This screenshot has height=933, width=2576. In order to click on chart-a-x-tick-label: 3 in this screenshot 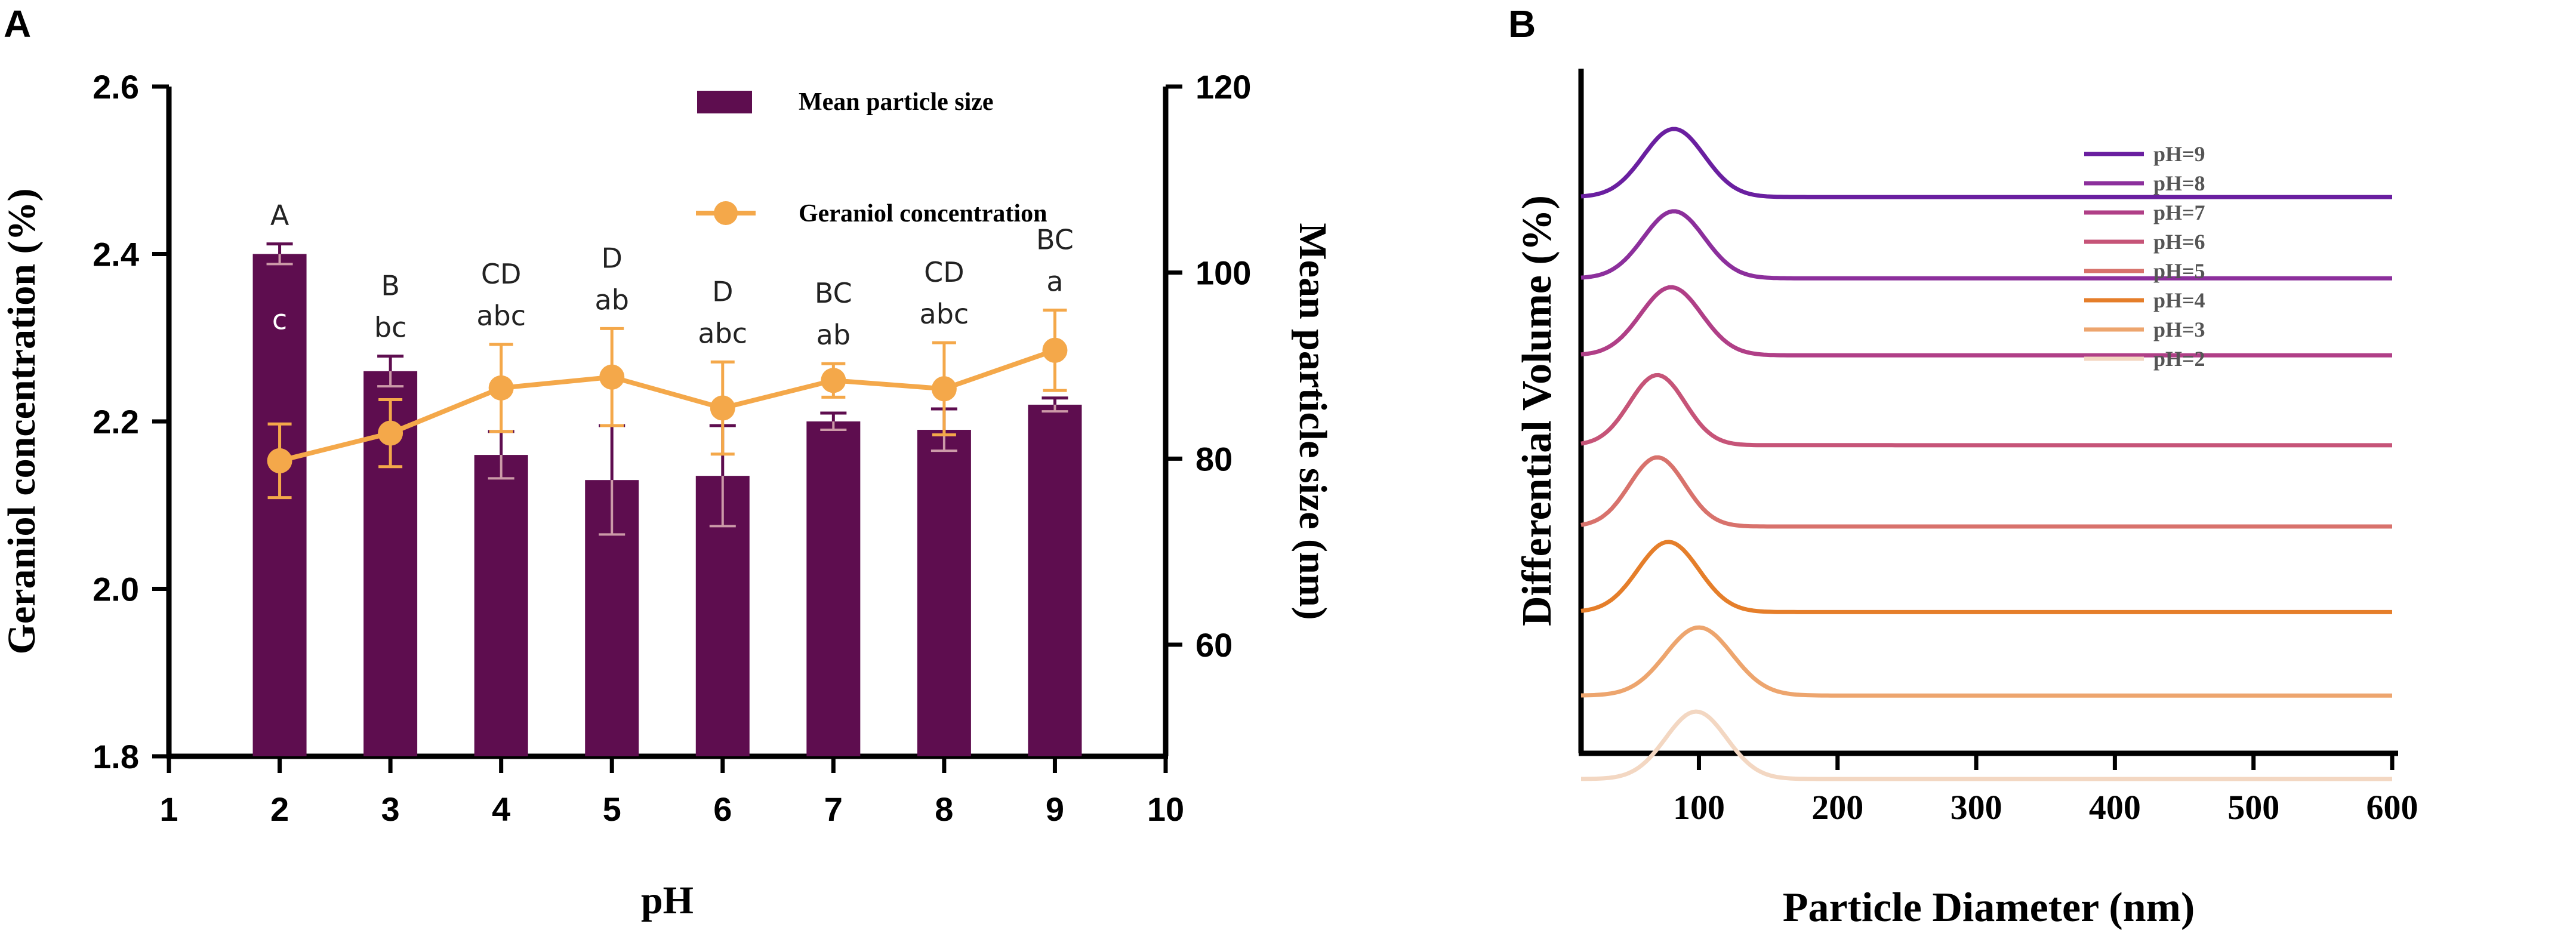, I will do `click(390, 809)`.